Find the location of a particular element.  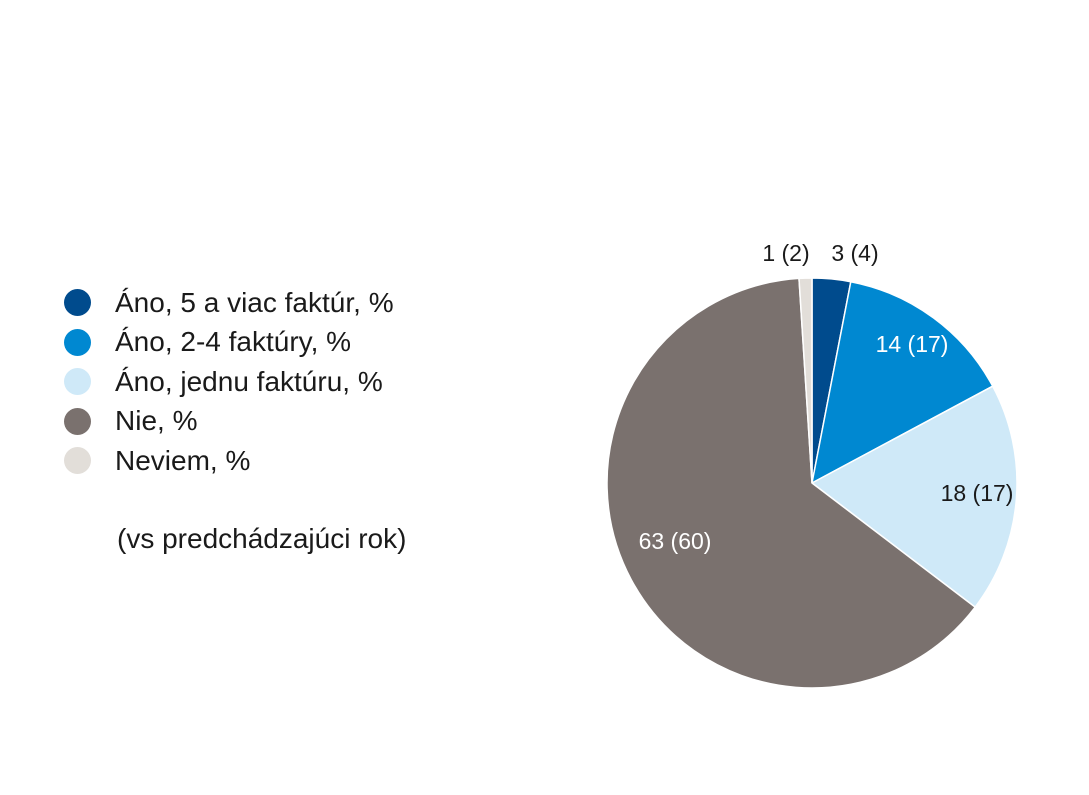

comparison-note: (vs predchádzajúci rok) is located at coordinates (262, 538).